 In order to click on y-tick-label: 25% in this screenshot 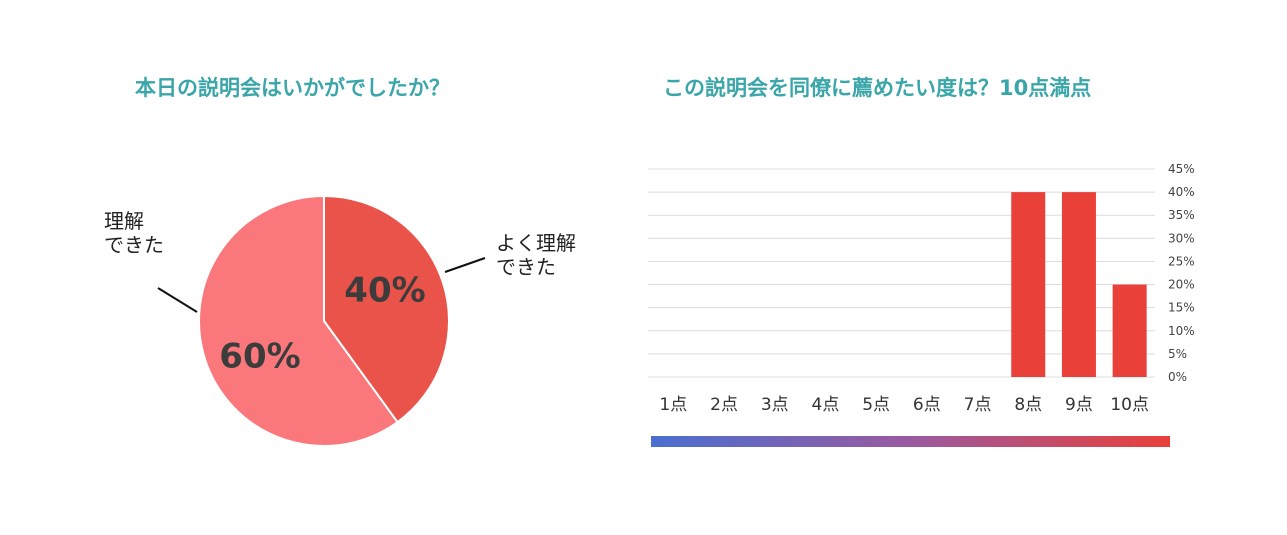, I will do `click(1181, 261)`.